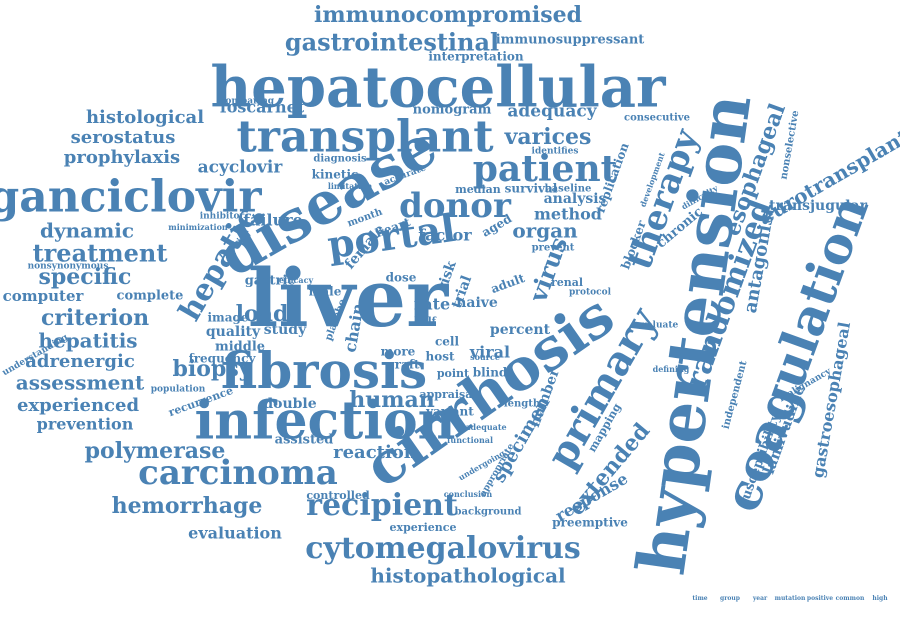 This screenshot has height=643, width=900. What do you see at coordinates (235, 533) in the screenshot?
I see `cloud-word-evaluation: evaluation` at bounding box center [235, 533].